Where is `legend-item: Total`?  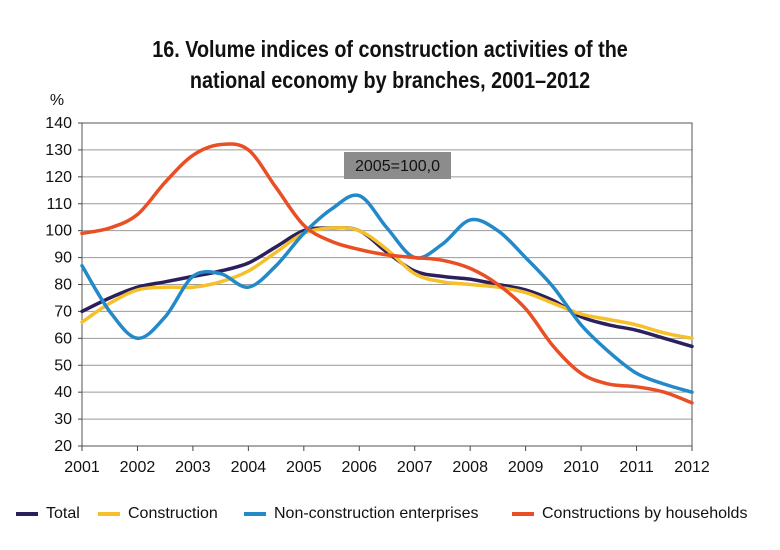 legend-item: Total is located at coordinates (48, 514).